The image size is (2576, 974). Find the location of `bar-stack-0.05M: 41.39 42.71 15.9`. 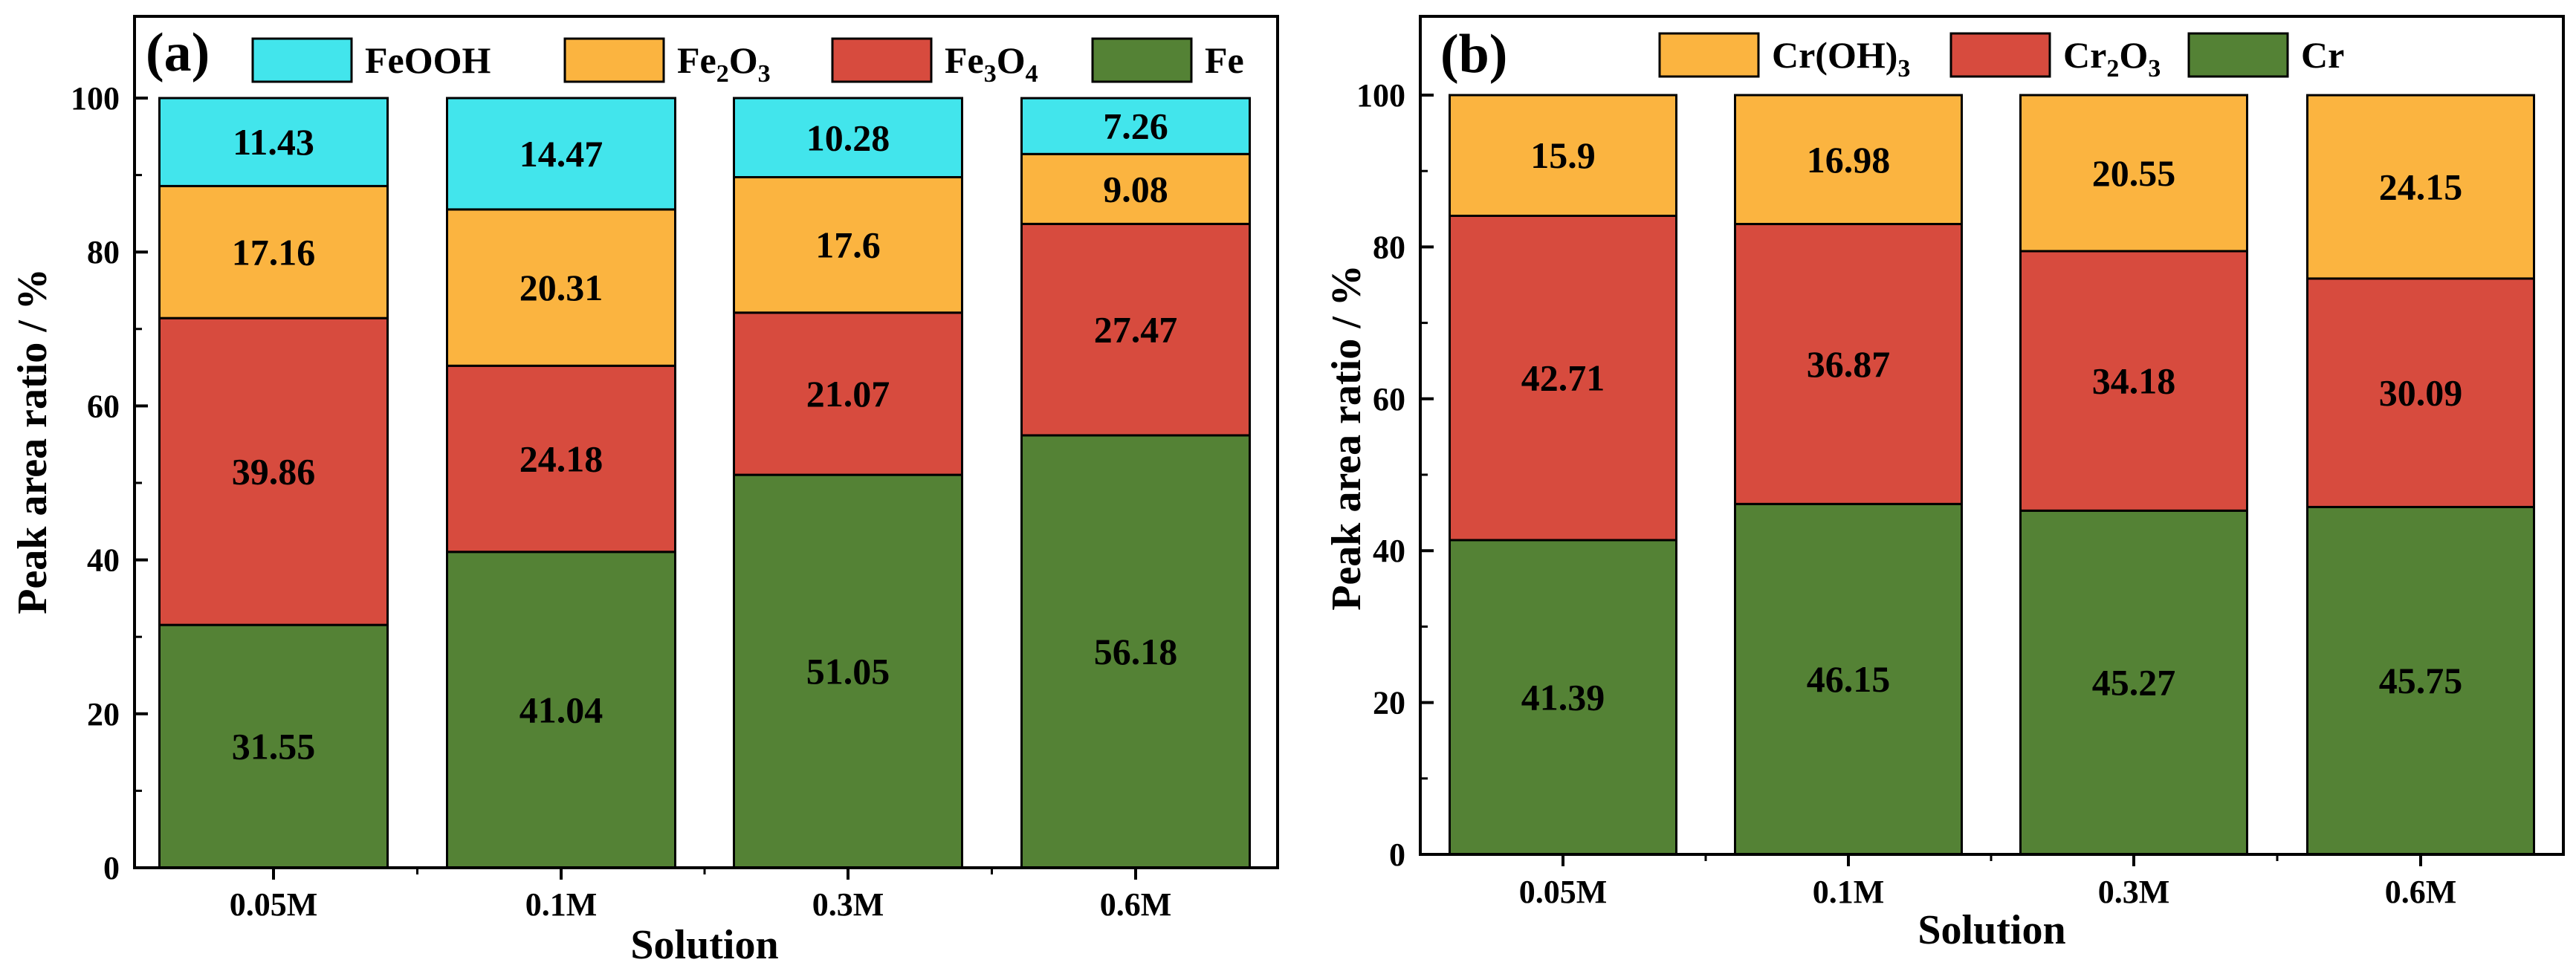

bar-stack-0.05M: 41.39 42.71 15.9 is located at coordinates (1563, 475).